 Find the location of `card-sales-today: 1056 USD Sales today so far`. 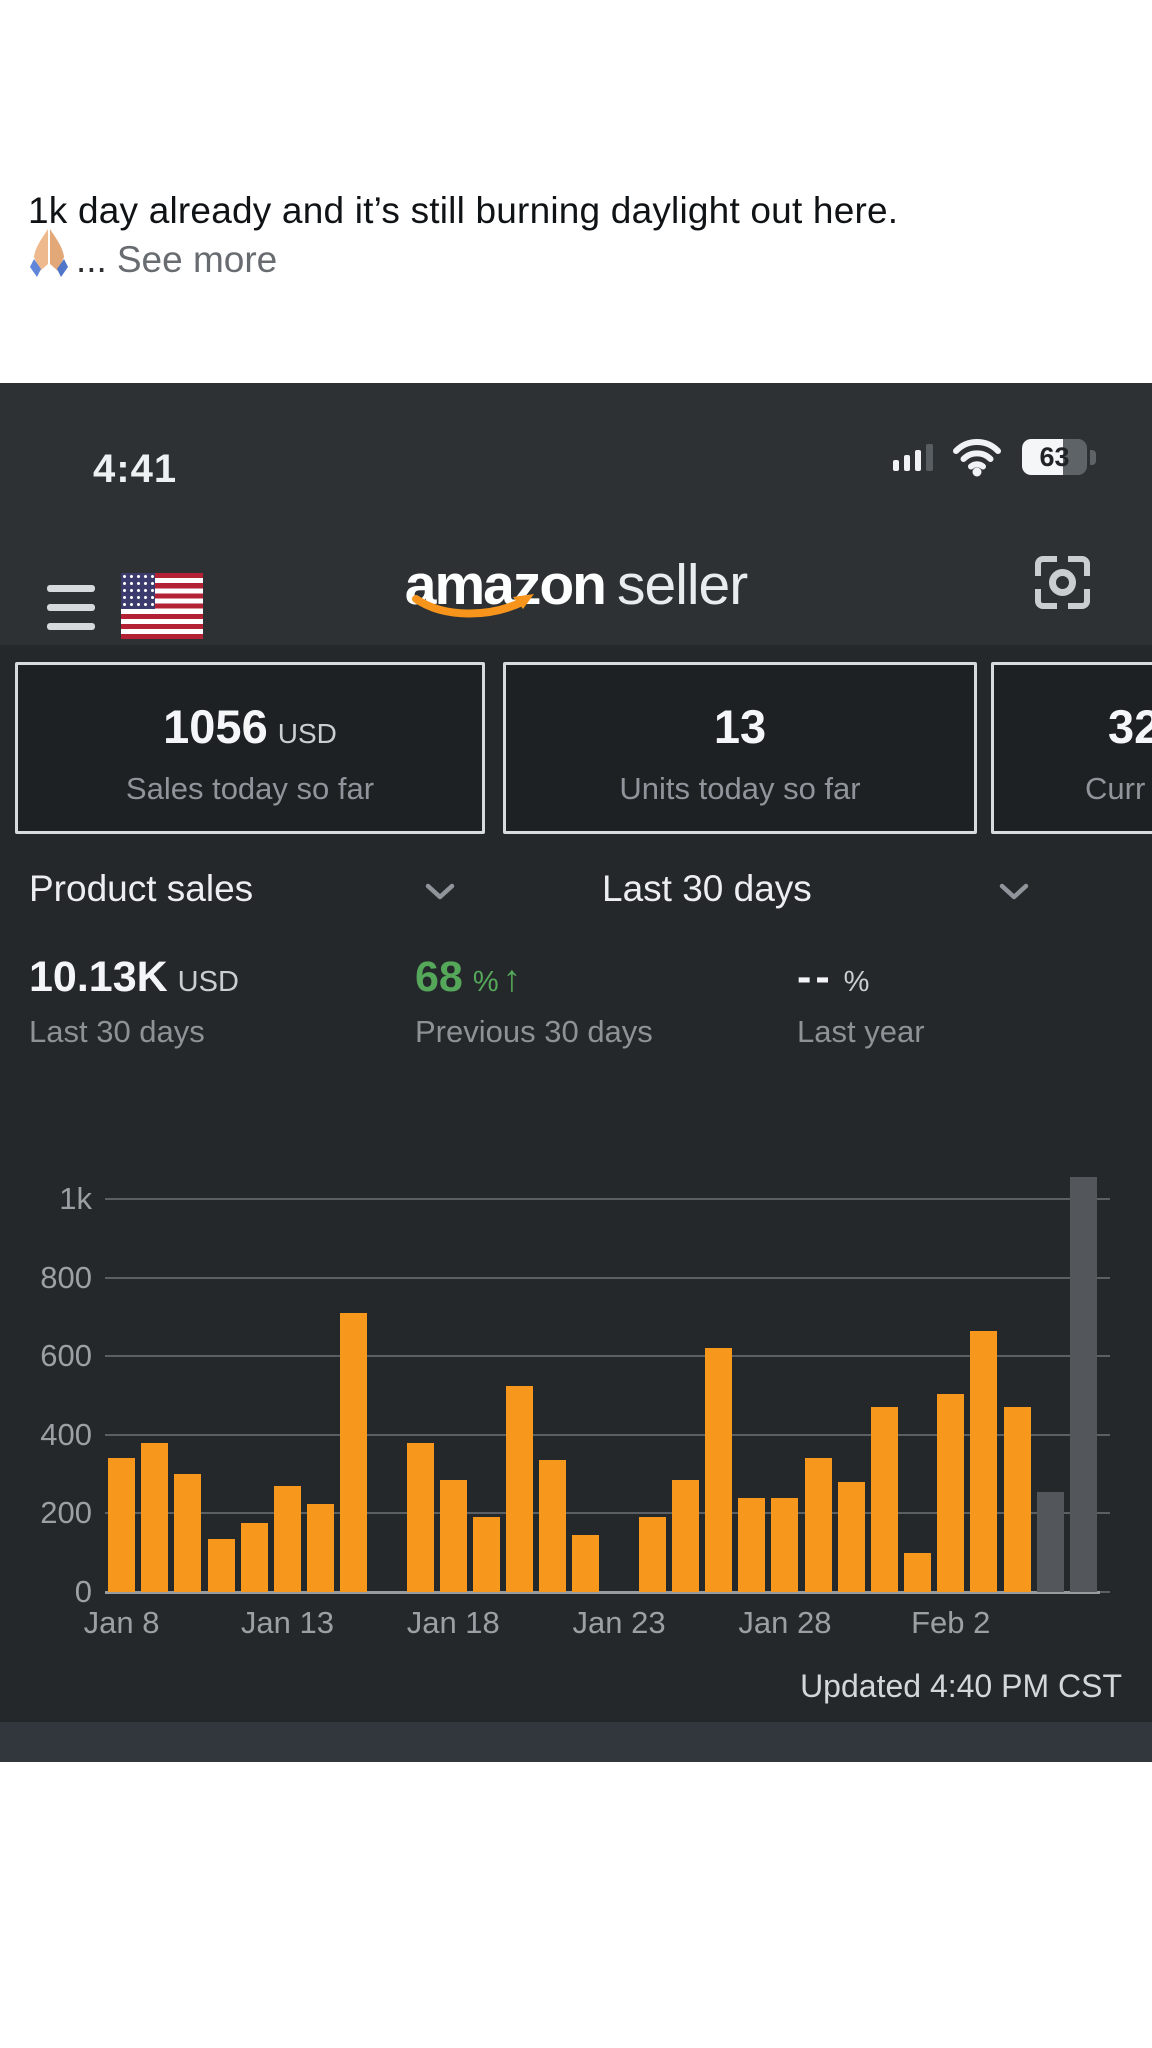

card-sales-today: 1056 USD Sales today so far is located at coordinates (250, 748).